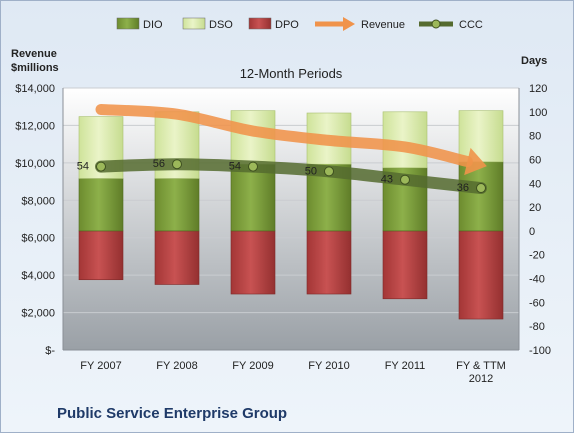  I want to click on left-axis-title: $millions, so click(35, 68).